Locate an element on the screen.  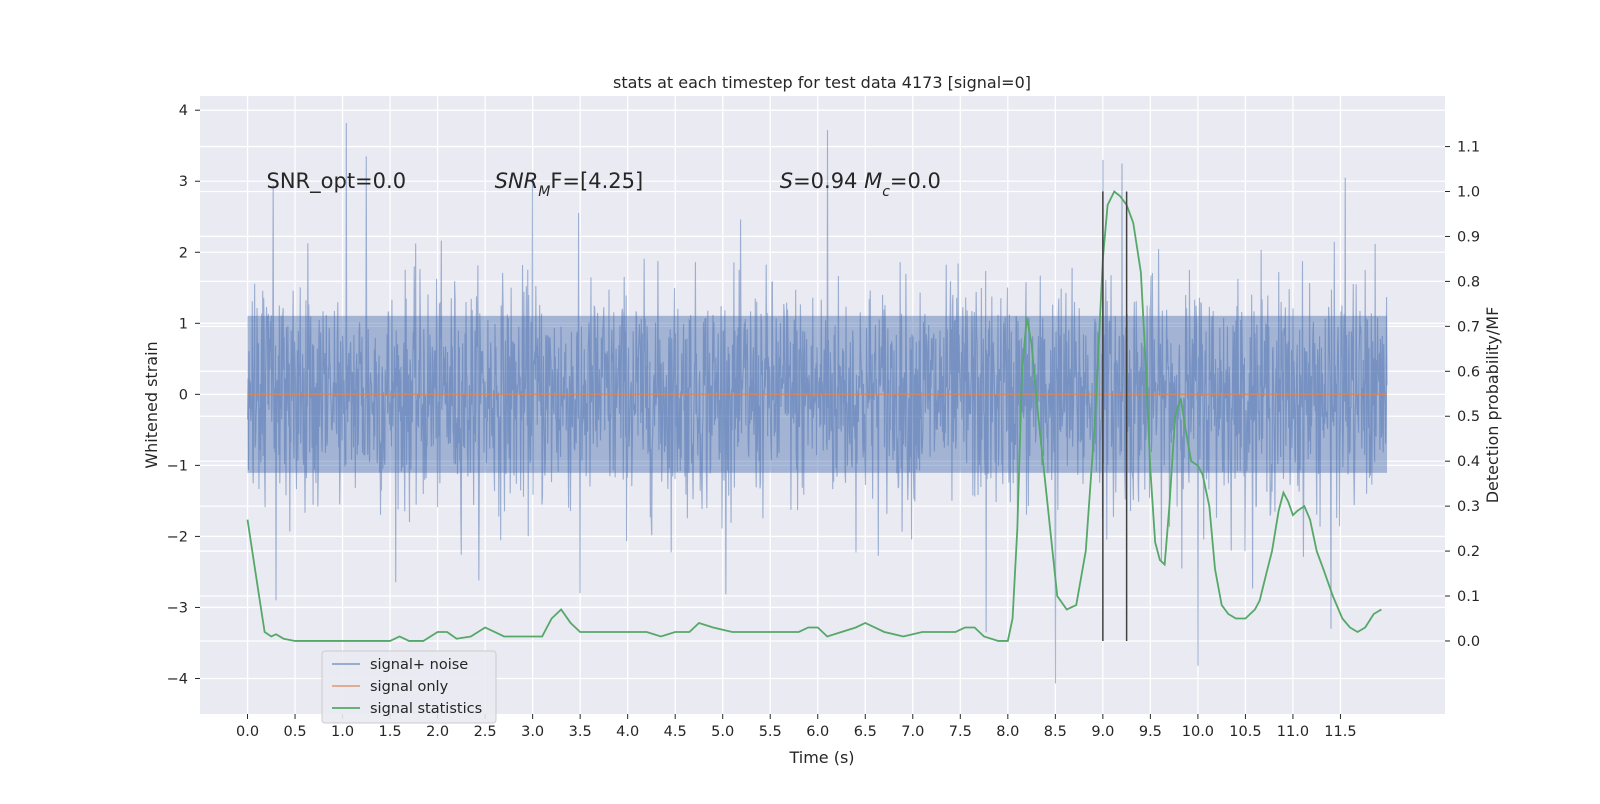
y2-tick-label: 0.4 is located at coordinates (1468, 462).